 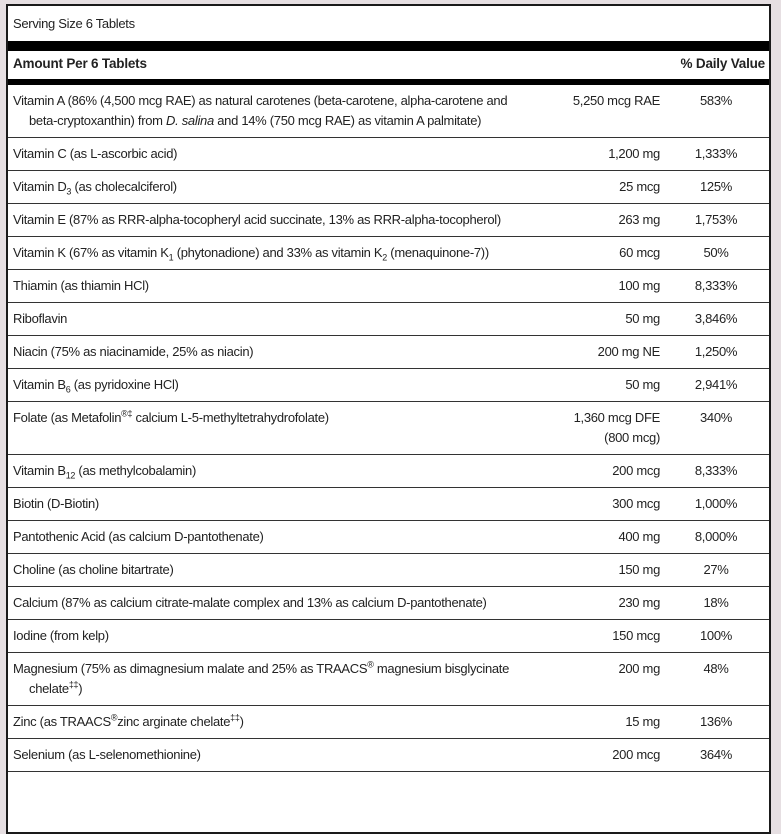 What do you see at coordinates (96, 386) in the screenshot?
I see `nutrient-name: Vitamin B6 (as pyridoxine HCl)` at bounding box center [96, 386].